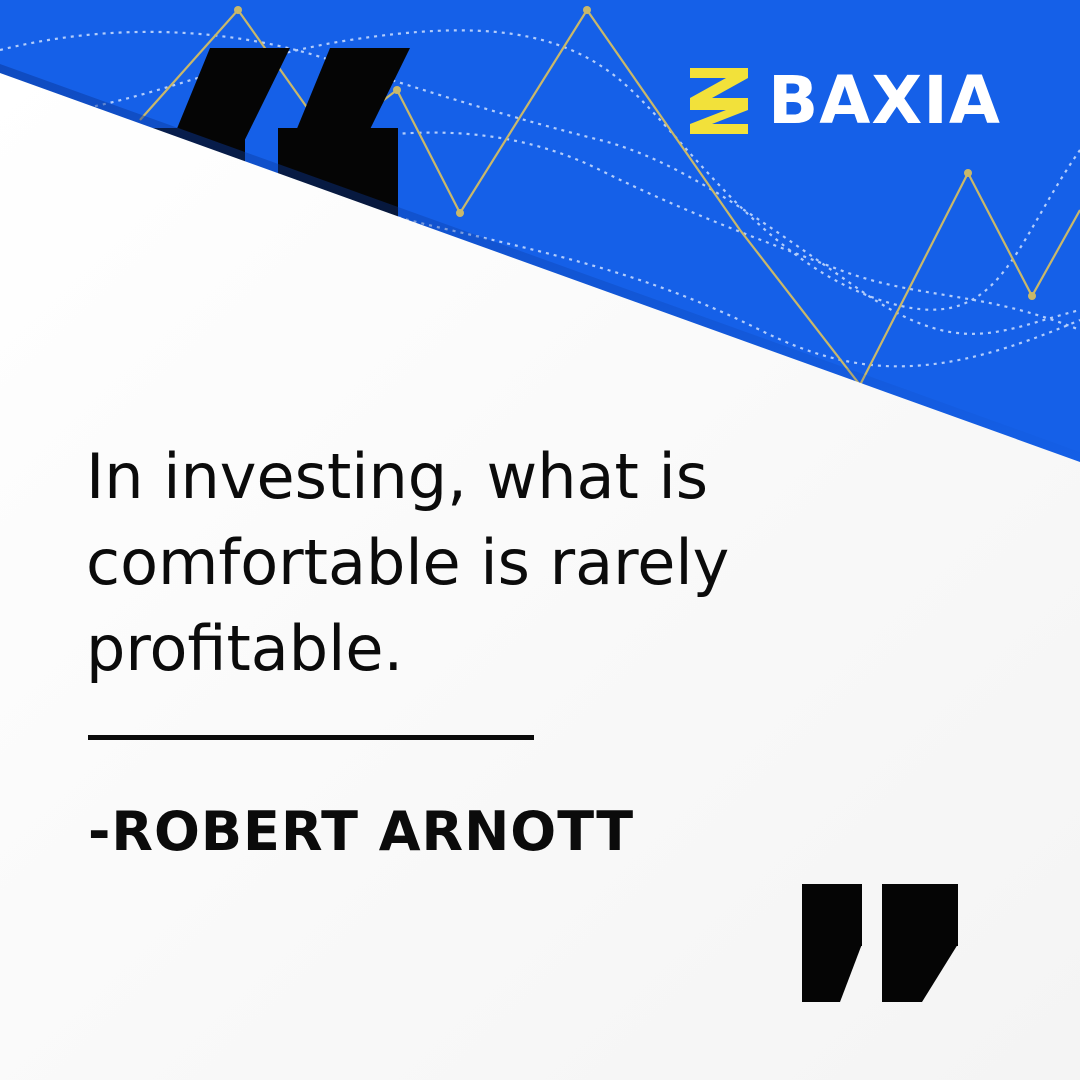 This screenshot has width=1080, height=1080. What do you see at coordinates (880, 943) in the screenshot?
I see `close-quote-icon` at bounding box center [880, 943].